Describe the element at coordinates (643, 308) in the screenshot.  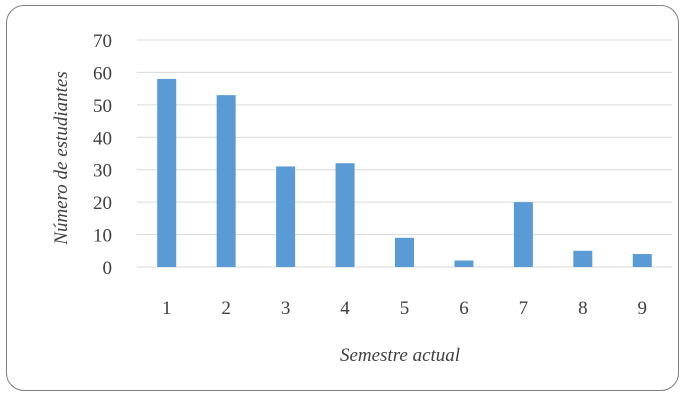
I see `x-tick-label: 9` at that location.